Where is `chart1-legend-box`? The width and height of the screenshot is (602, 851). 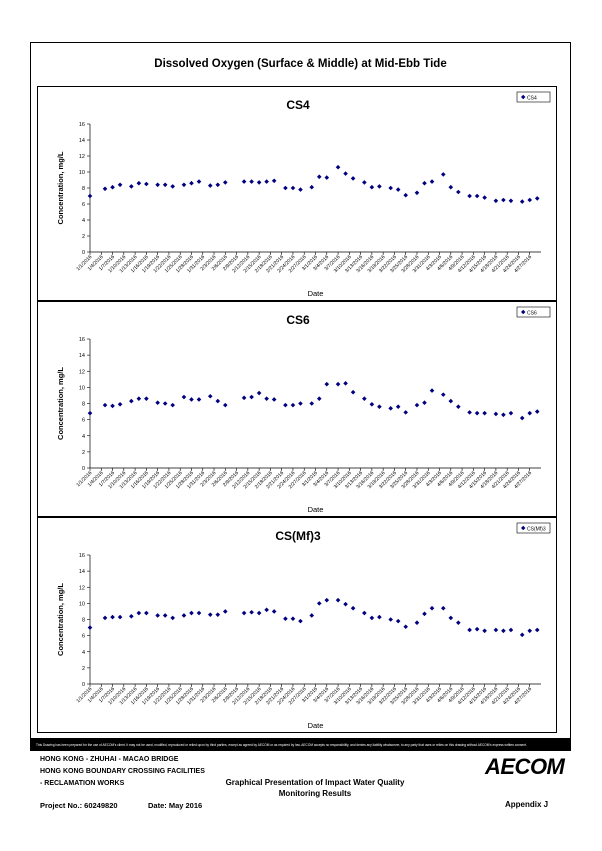
chart1-legend-box is located at coordinates (533, 312).